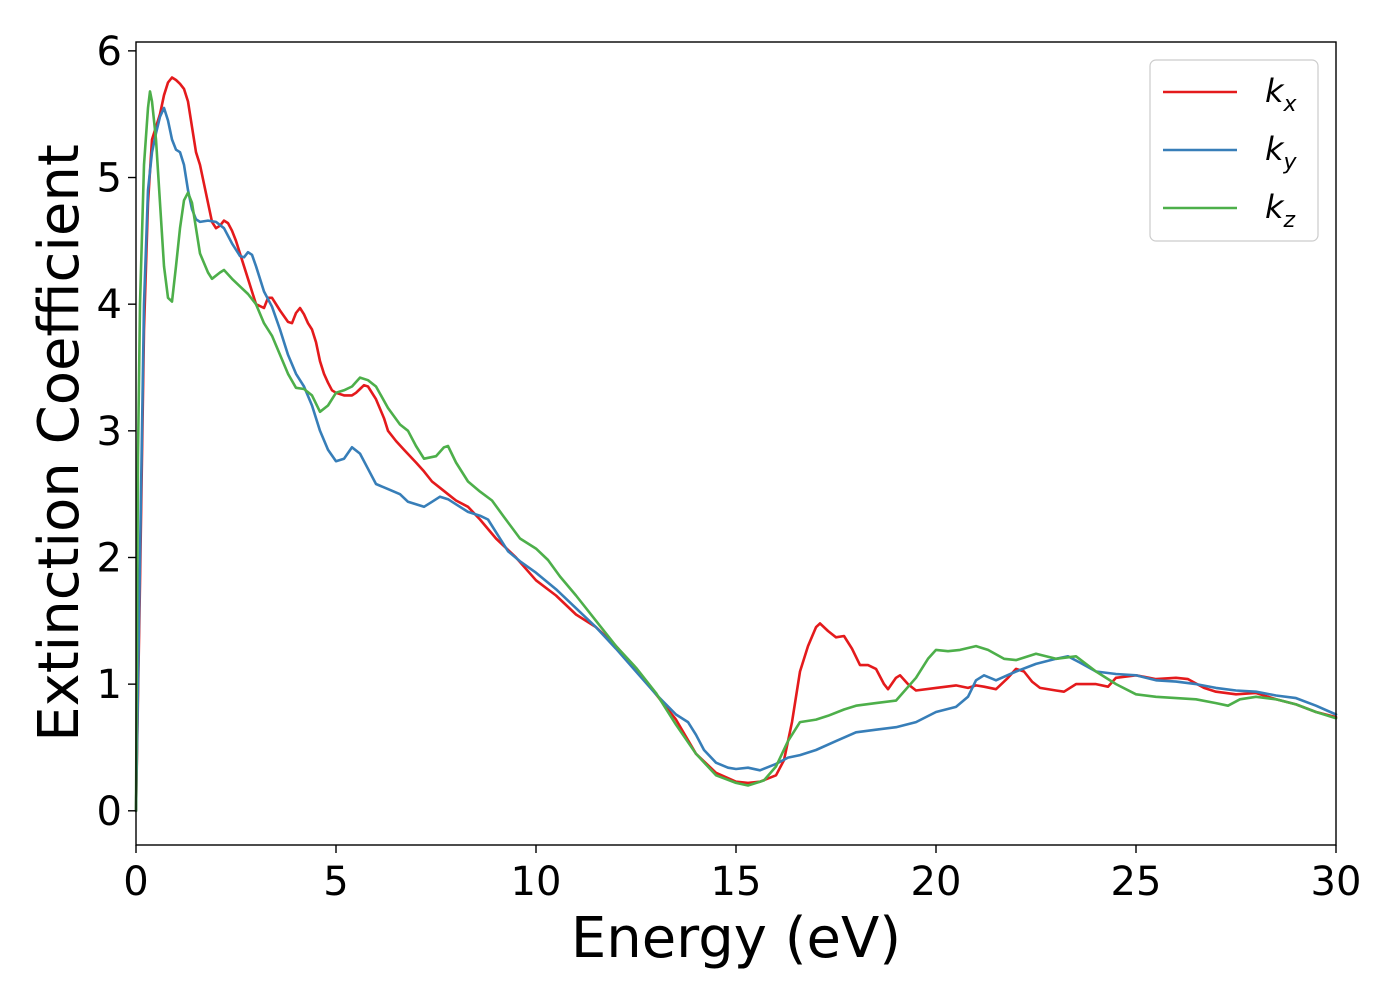 This screenshot has width=1400, height=1000. Describe the element at coordinates (135, 882) in the screenshot. I see `x-tick-label: 0` at that location.